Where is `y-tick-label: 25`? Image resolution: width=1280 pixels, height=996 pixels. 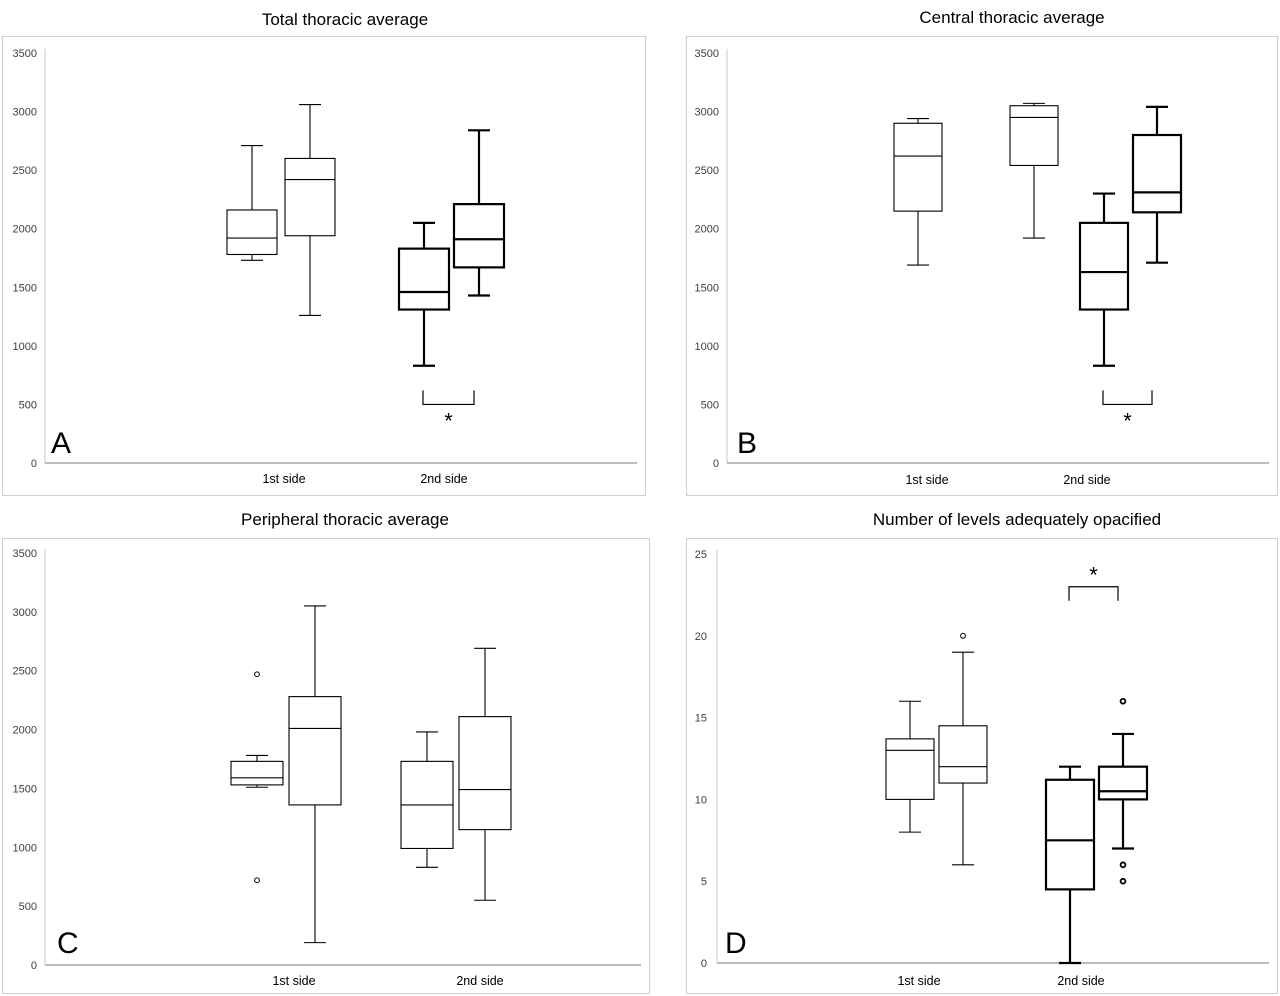 y-tick-label: 25 is located at coordinates (701, 555).